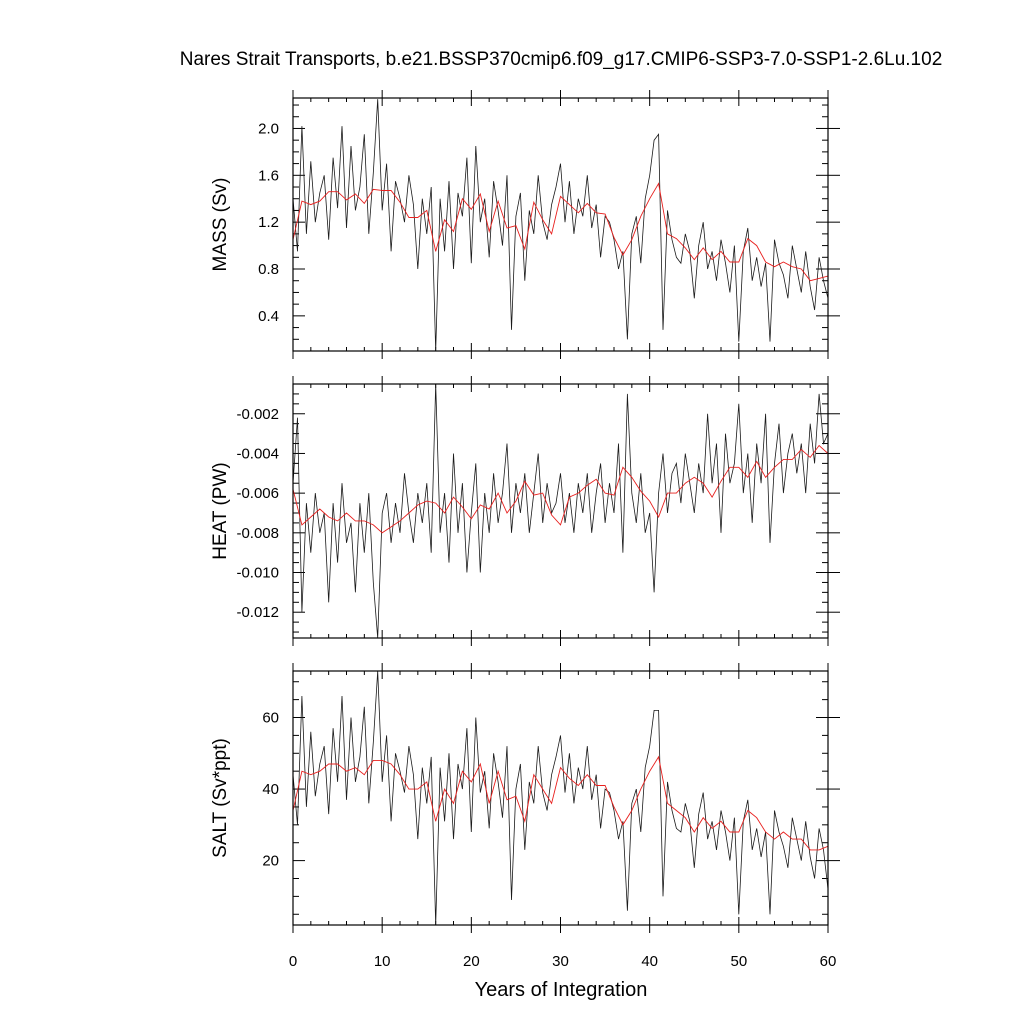 Image resolution: width=1024 pixels, height=1024 pixels. I want to click on mass-annual-line, so click(560, 232).